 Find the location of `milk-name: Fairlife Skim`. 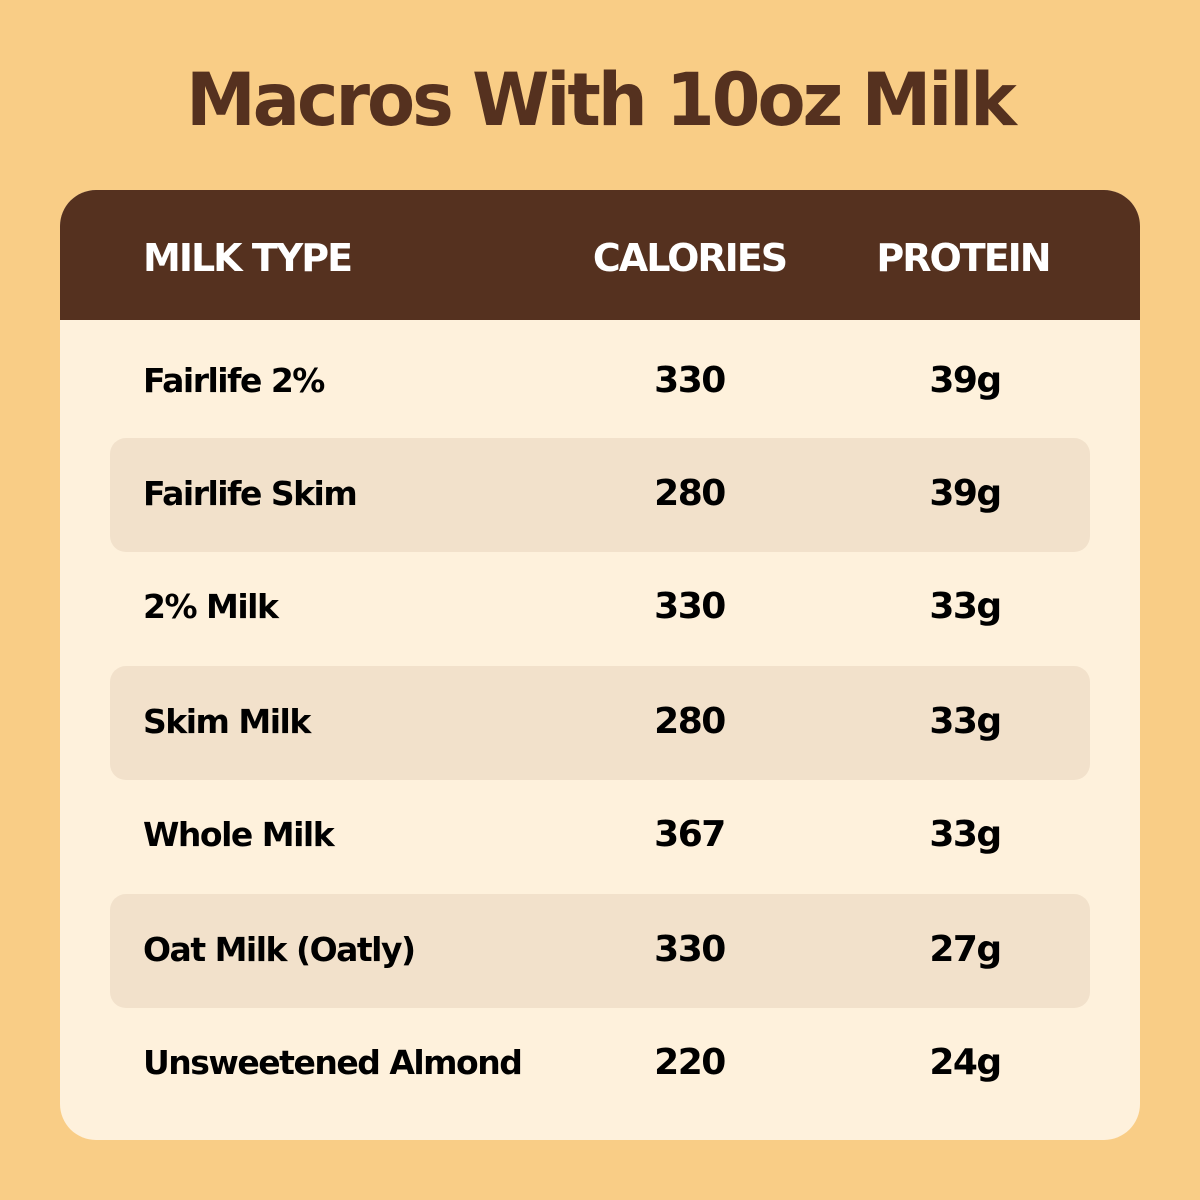

milk-name: Fairlife Skim is located at coordinates (250, 493).